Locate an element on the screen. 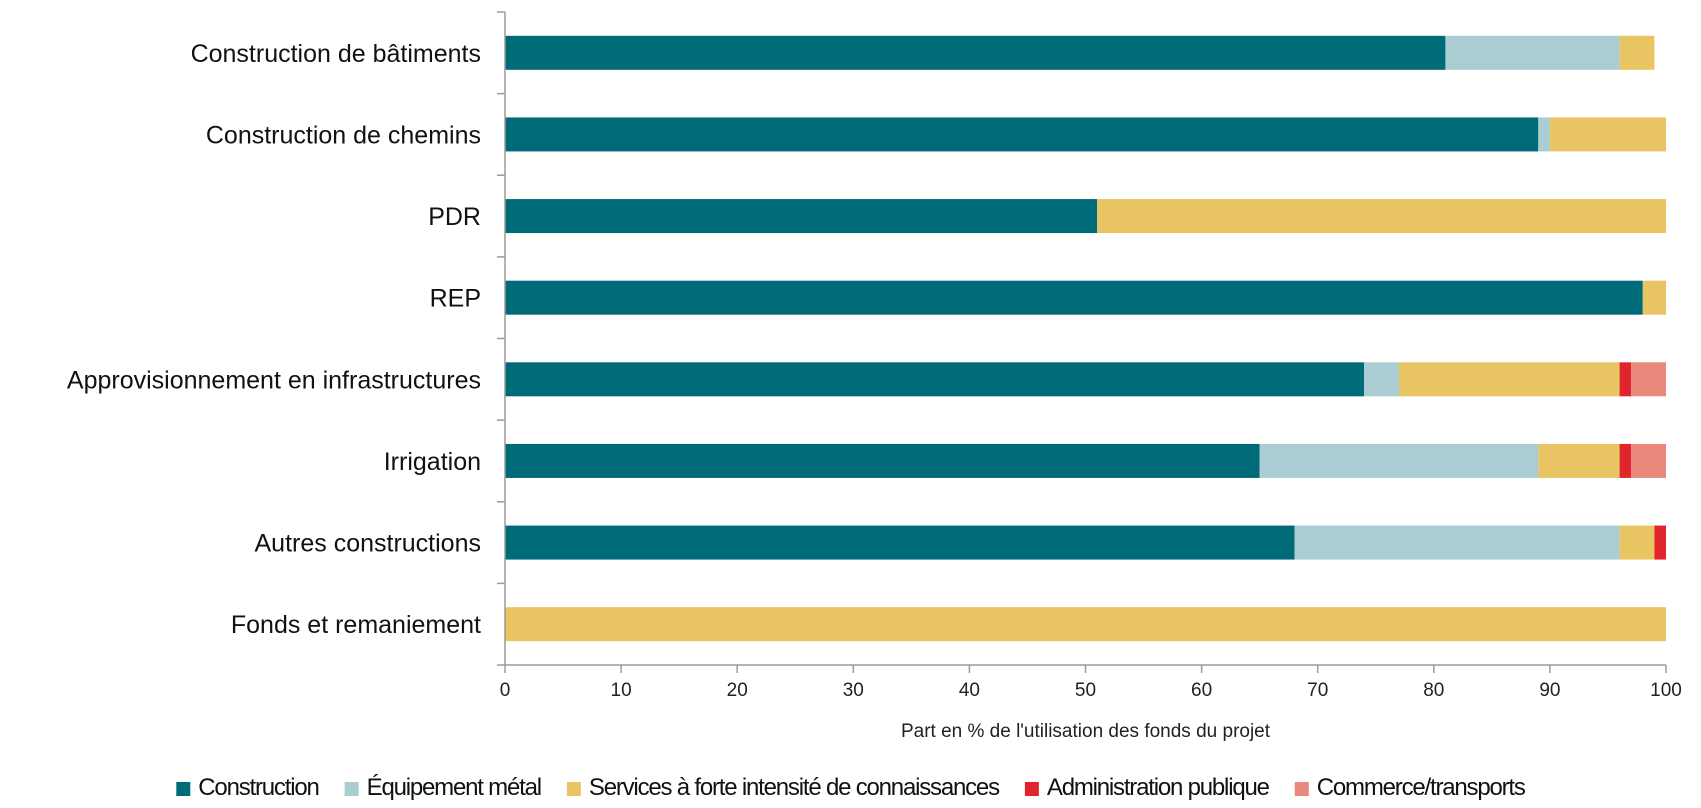 The image size is (1701, 808). x-tick-label: 20 is located at coordinates (737, 690).